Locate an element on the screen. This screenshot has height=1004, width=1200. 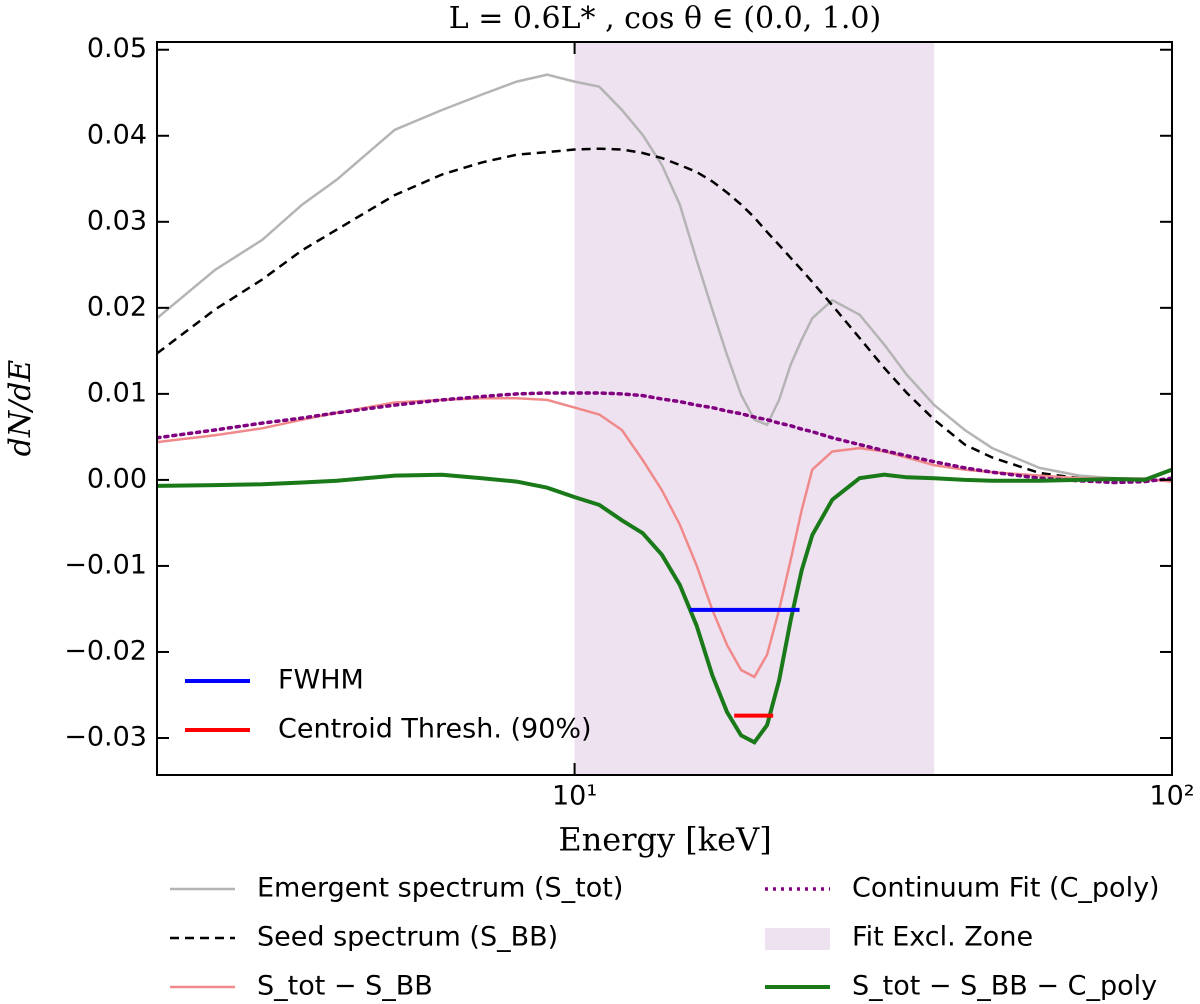
y-tick-label: 0.04 is located at coordinates (117, 134).